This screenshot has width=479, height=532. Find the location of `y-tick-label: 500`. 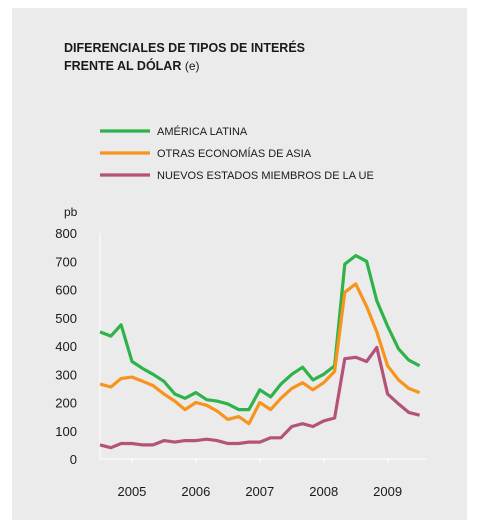

y-tick-label: 500 is located at coordinates (66, 318).